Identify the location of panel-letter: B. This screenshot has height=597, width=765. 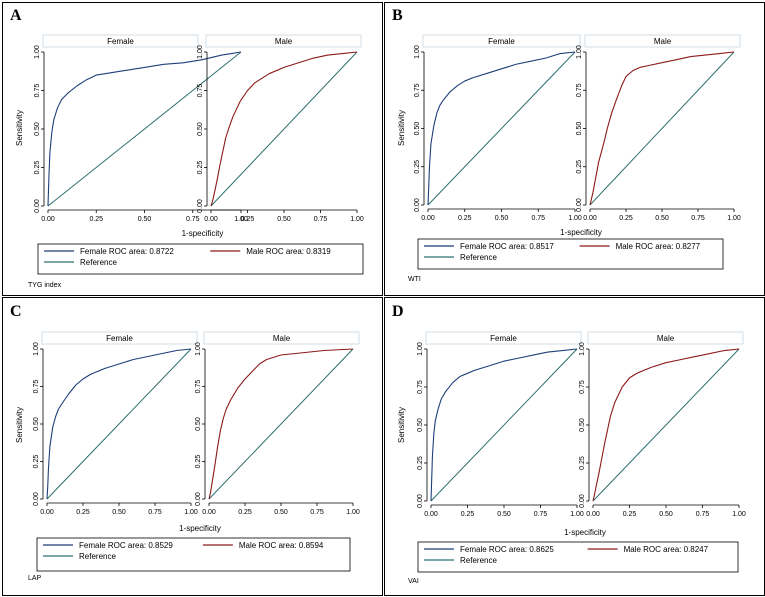
(397, 15).